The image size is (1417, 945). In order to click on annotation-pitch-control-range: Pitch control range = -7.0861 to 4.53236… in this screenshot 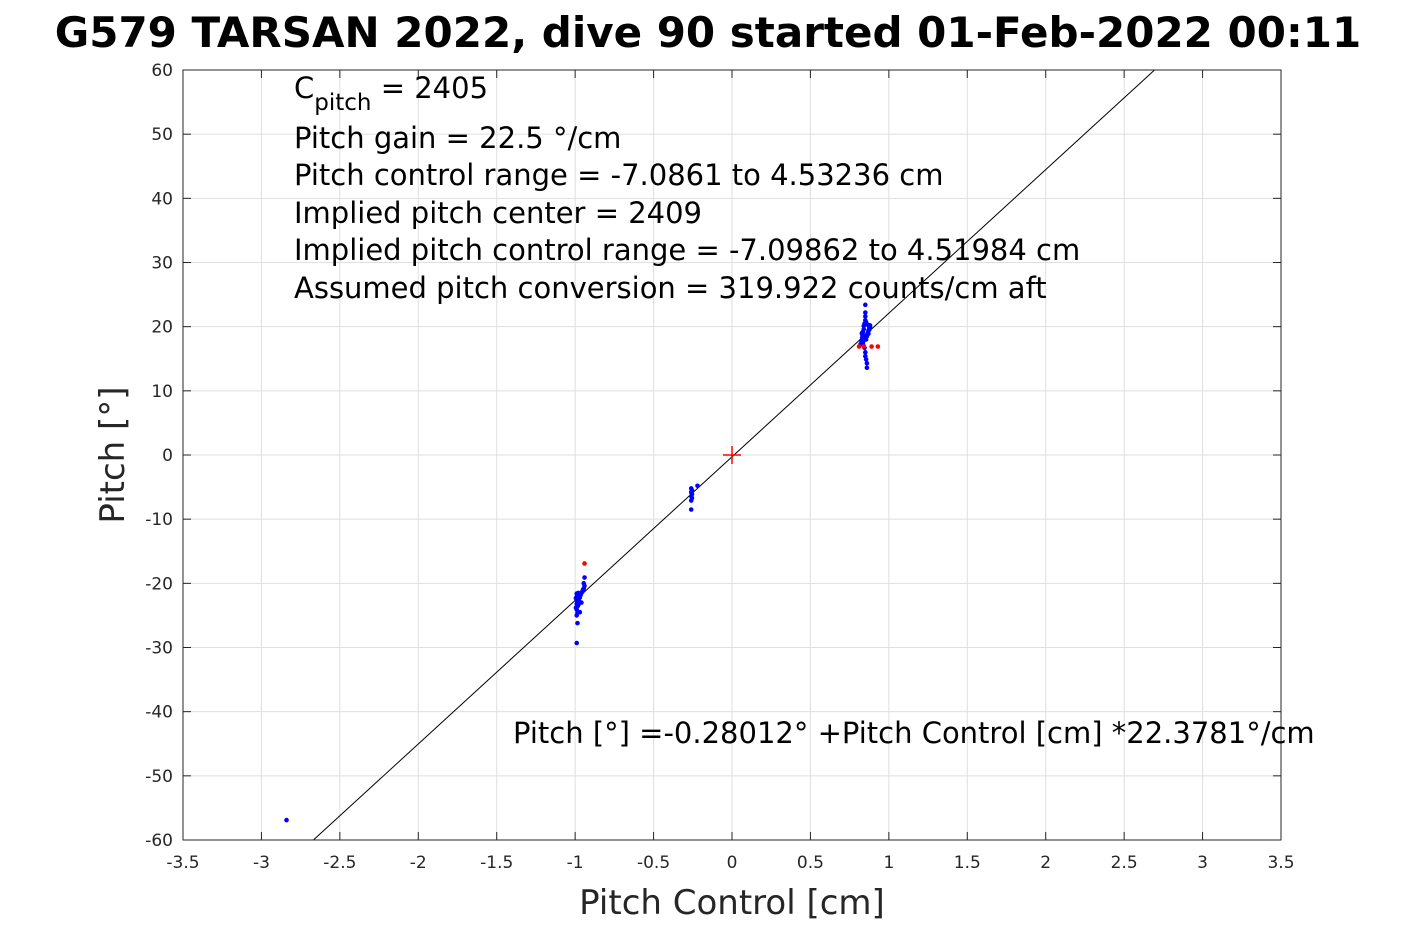, I will do `click(618, 175)`.